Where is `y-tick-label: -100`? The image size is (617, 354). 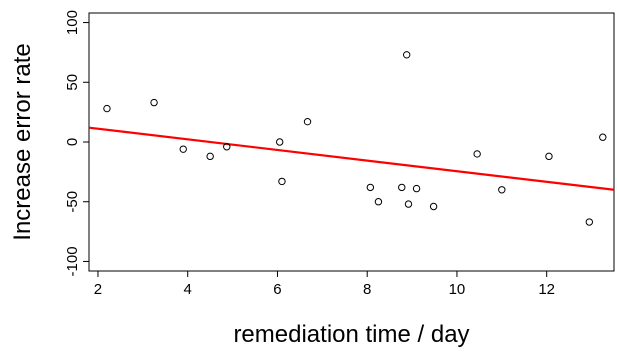
y-tick-label: -100 is located at coordinates (72, 261).